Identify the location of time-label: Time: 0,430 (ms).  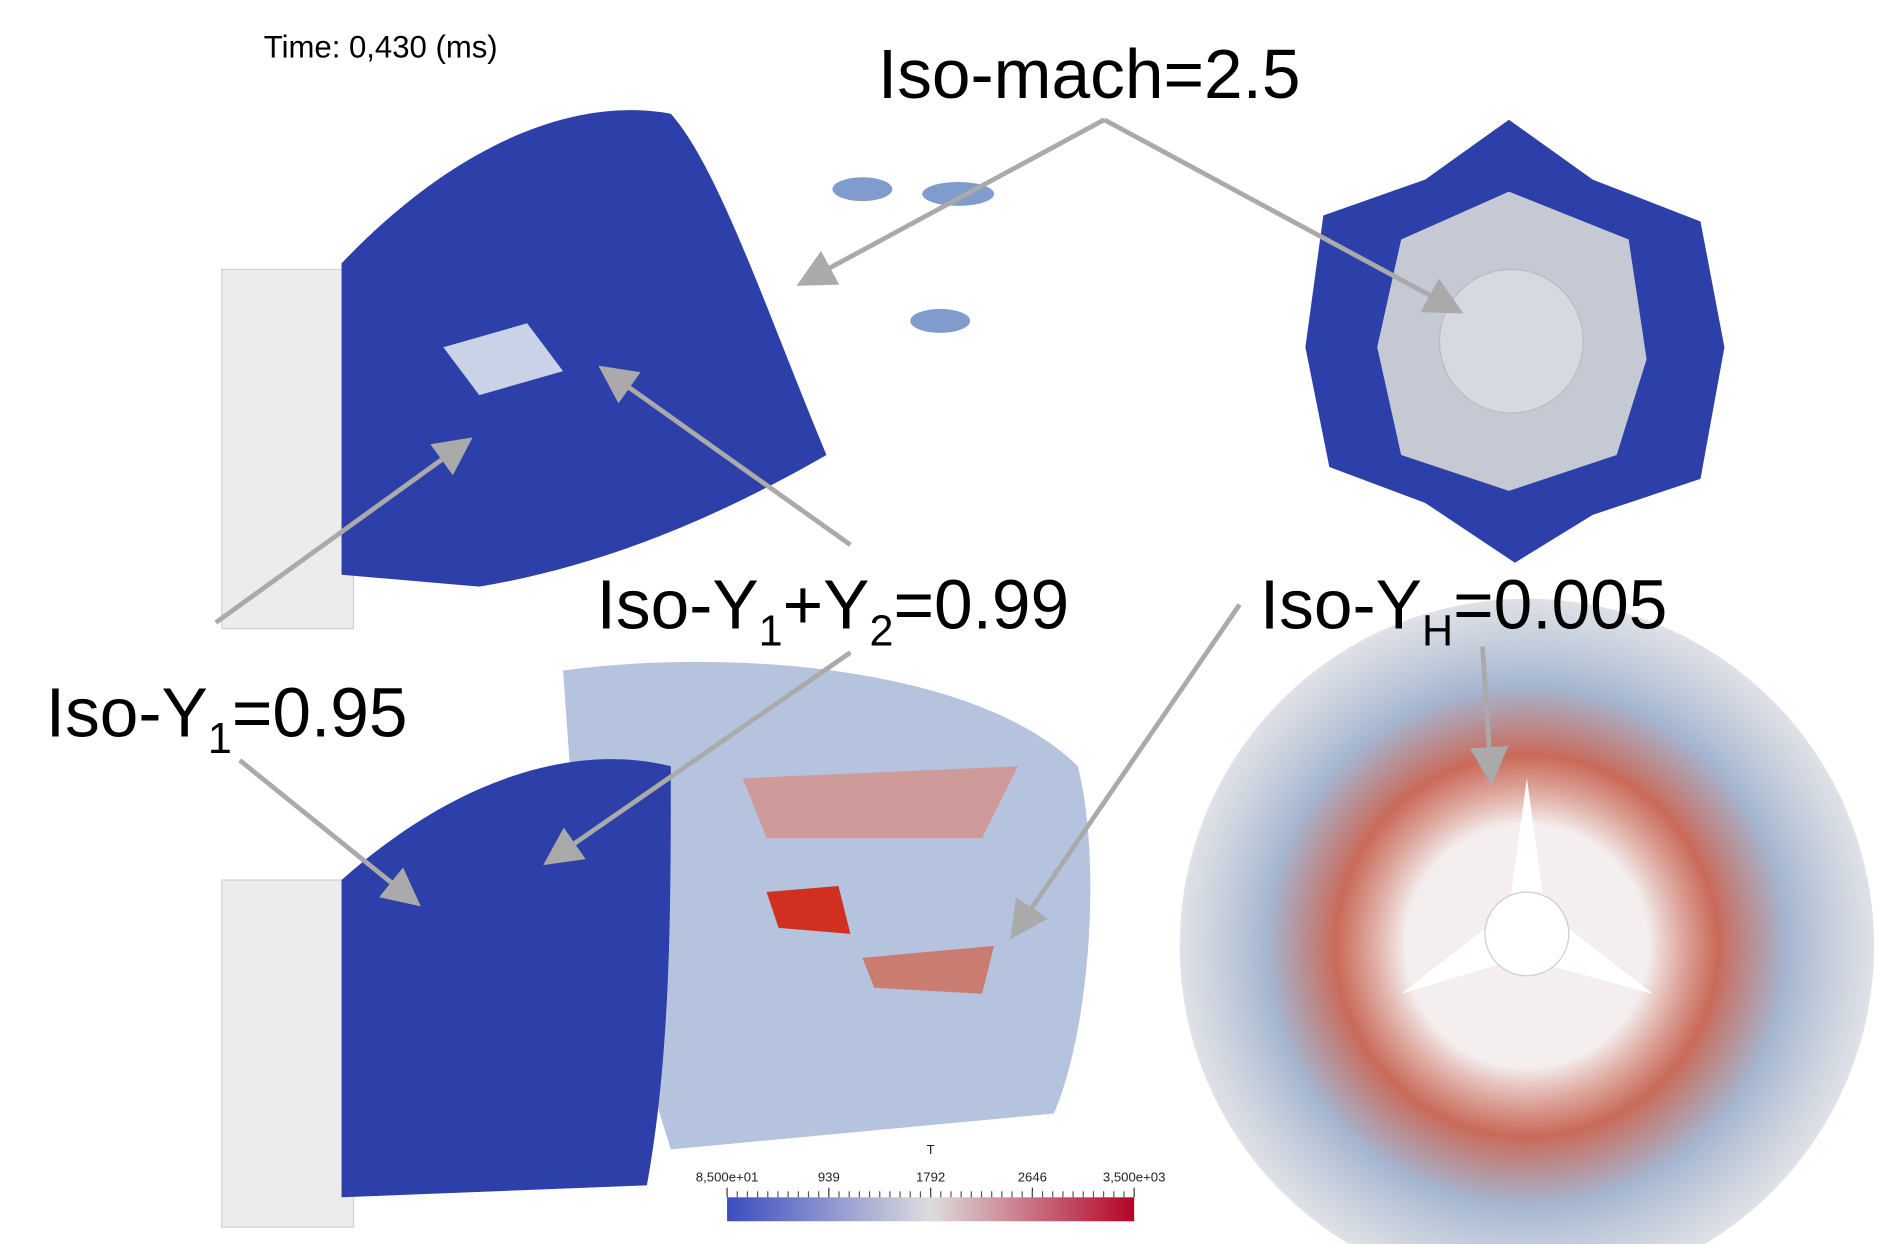
(381, 46).